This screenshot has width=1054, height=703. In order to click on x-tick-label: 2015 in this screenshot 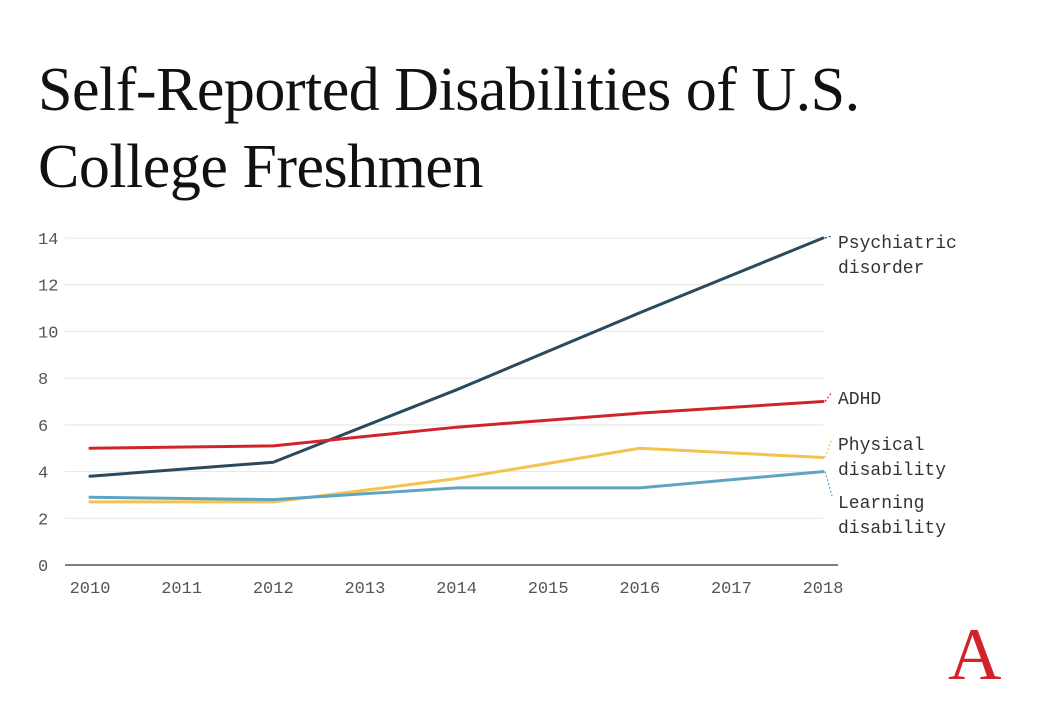, I will do `click(548, 589)`.